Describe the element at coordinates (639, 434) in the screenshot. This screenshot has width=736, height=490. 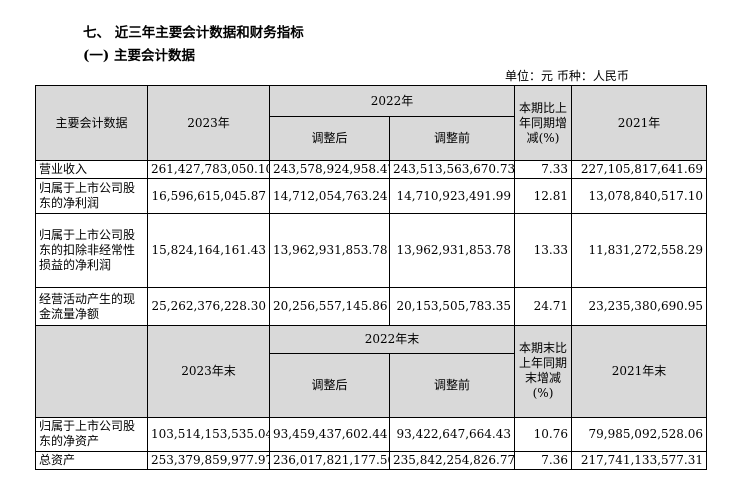
I see `cell-2021-end: 79,985,092,528.06` at that location.